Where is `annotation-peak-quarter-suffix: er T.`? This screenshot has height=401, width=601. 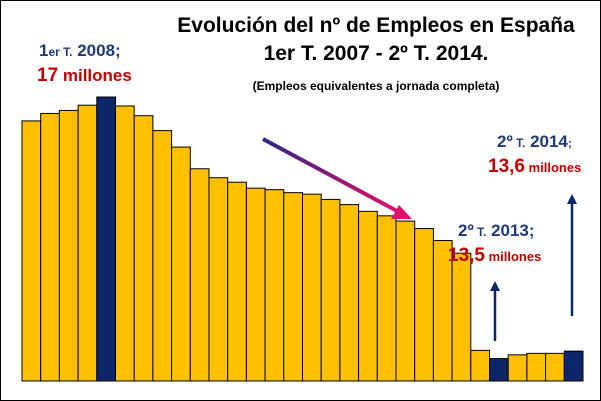 annotation-peak-quarter-suffix: er T. is located at coordinates (60, 52).